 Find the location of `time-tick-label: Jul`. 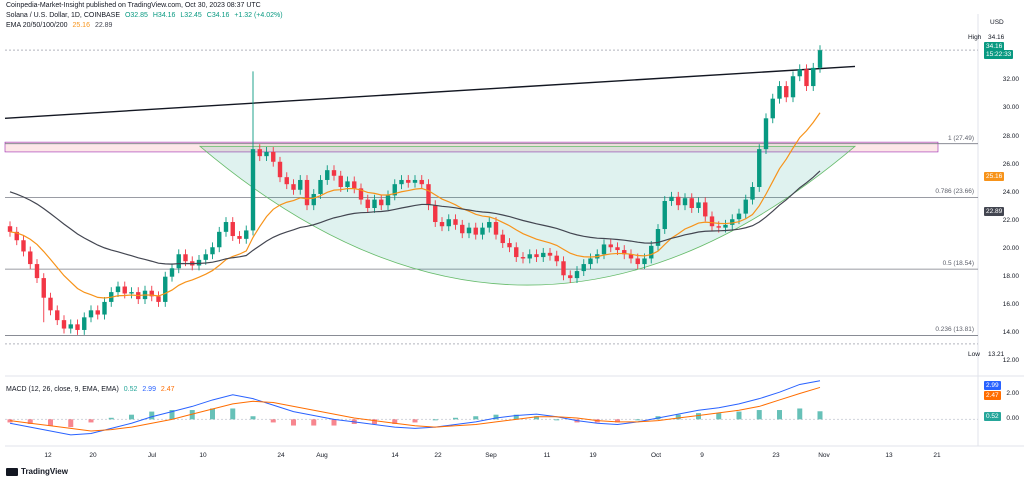

time-tick-label: Jul is located at coordinates (152, 455).